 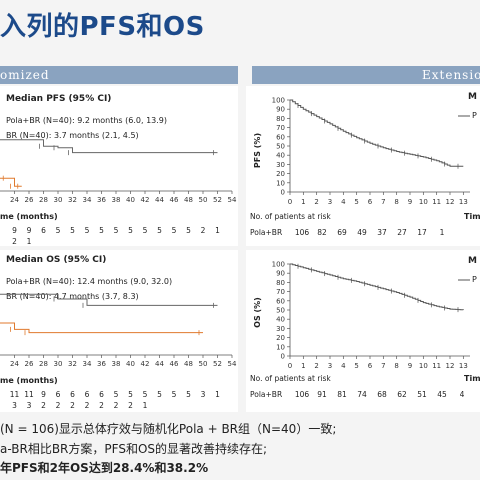 What do you see at coordinates (330, 366) in the screenshot?
I see `x-tick-label: 3` at bounding box center [330, 366].